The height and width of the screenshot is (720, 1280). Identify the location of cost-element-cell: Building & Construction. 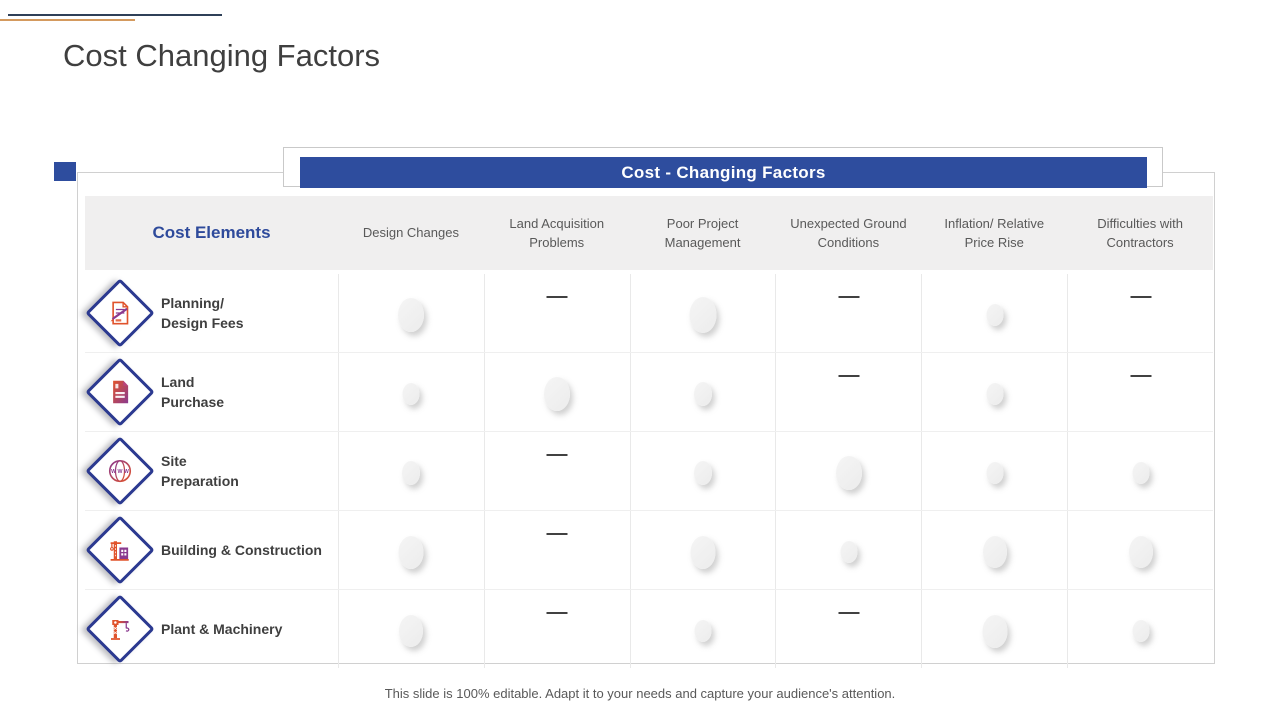
(211, 550).